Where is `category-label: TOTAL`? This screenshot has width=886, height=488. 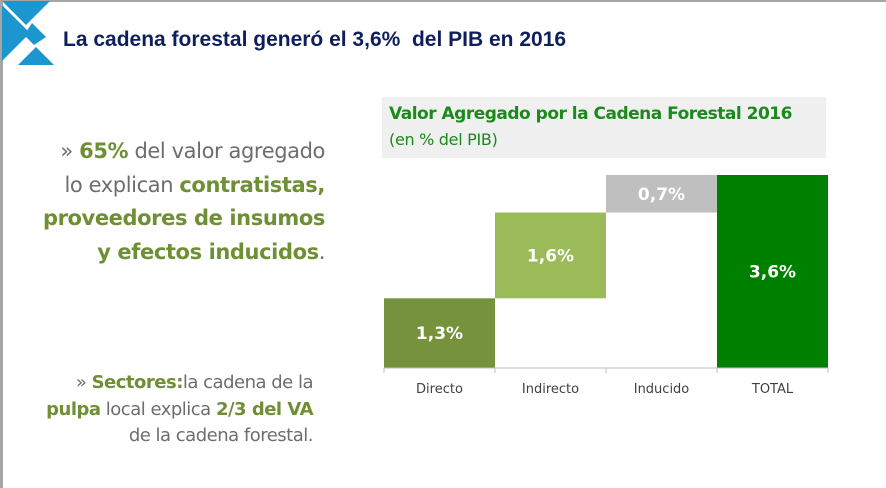
category-label: TOTAL is located at coordinates (772, 389).